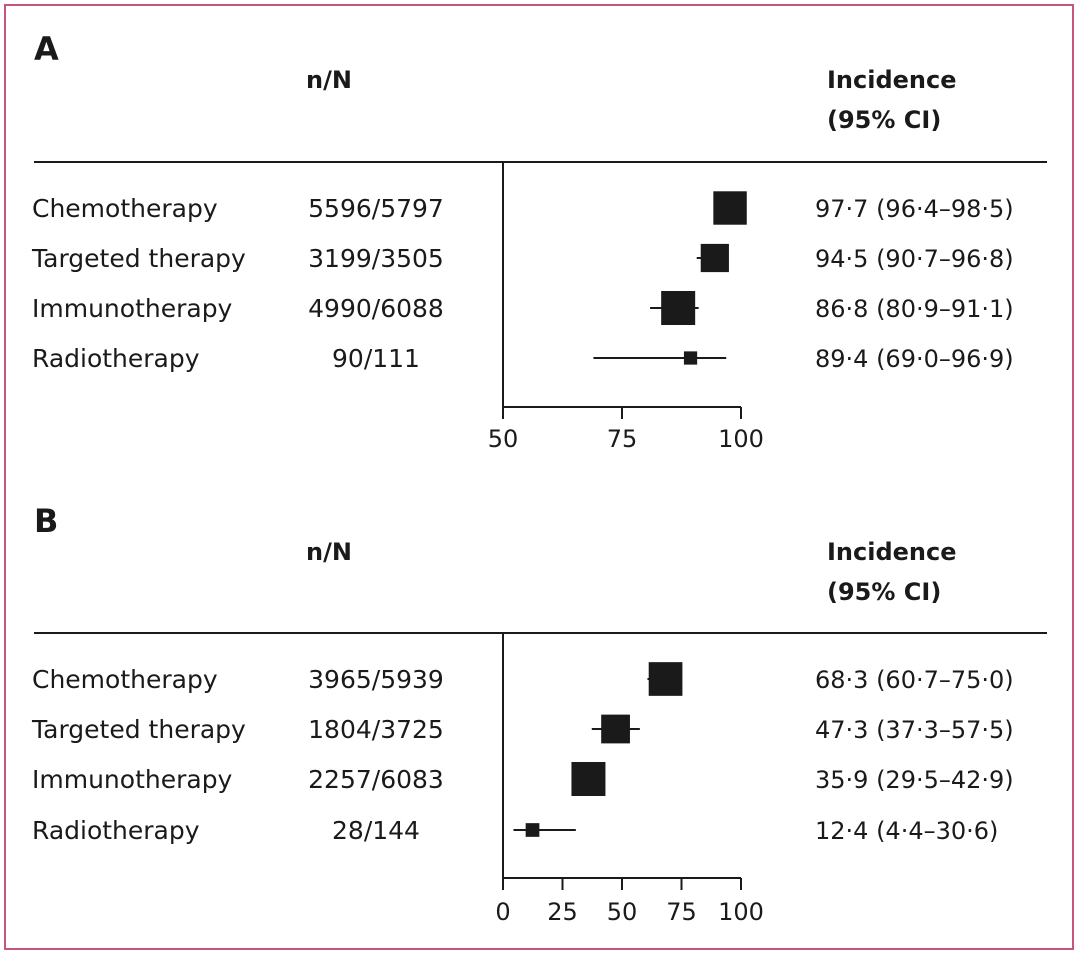  What do you see at coordinates (741, 912) in the screenshot?
I see `panel-b-x-tick-label-100: 100` at bounding box center [741, 912].